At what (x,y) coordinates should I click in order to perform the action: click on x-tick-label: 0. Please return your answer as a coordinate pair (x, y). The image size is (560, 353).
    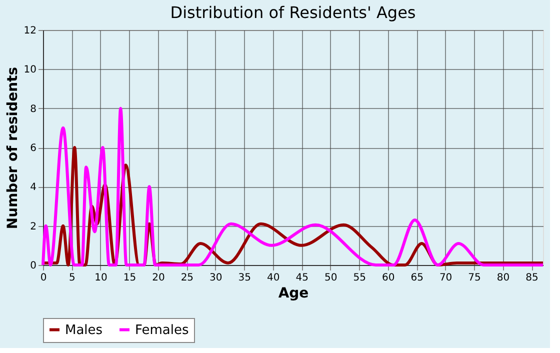
    Looking at the image, I should click on (43, 278).